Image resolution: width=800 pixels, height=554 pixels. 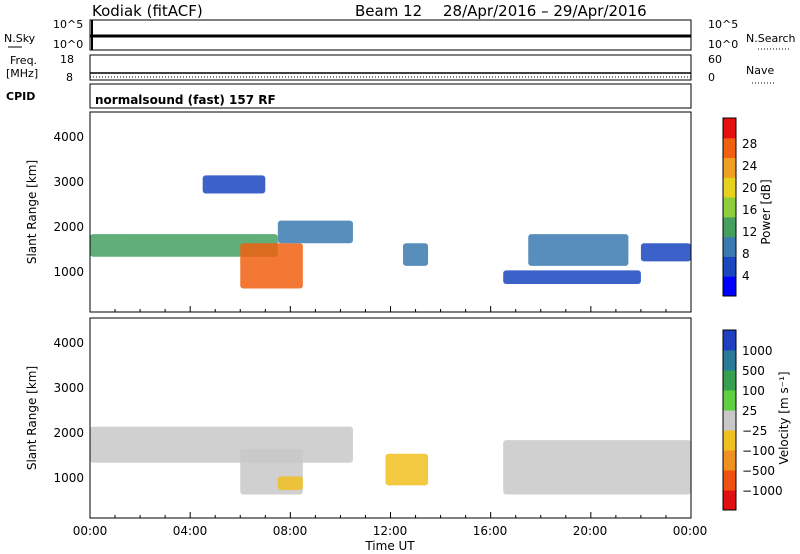 What do you see at coordinates (711, 77) in the screenshot?
I see `nave-tick-bottom: 0` at bounding box center [711, 77].